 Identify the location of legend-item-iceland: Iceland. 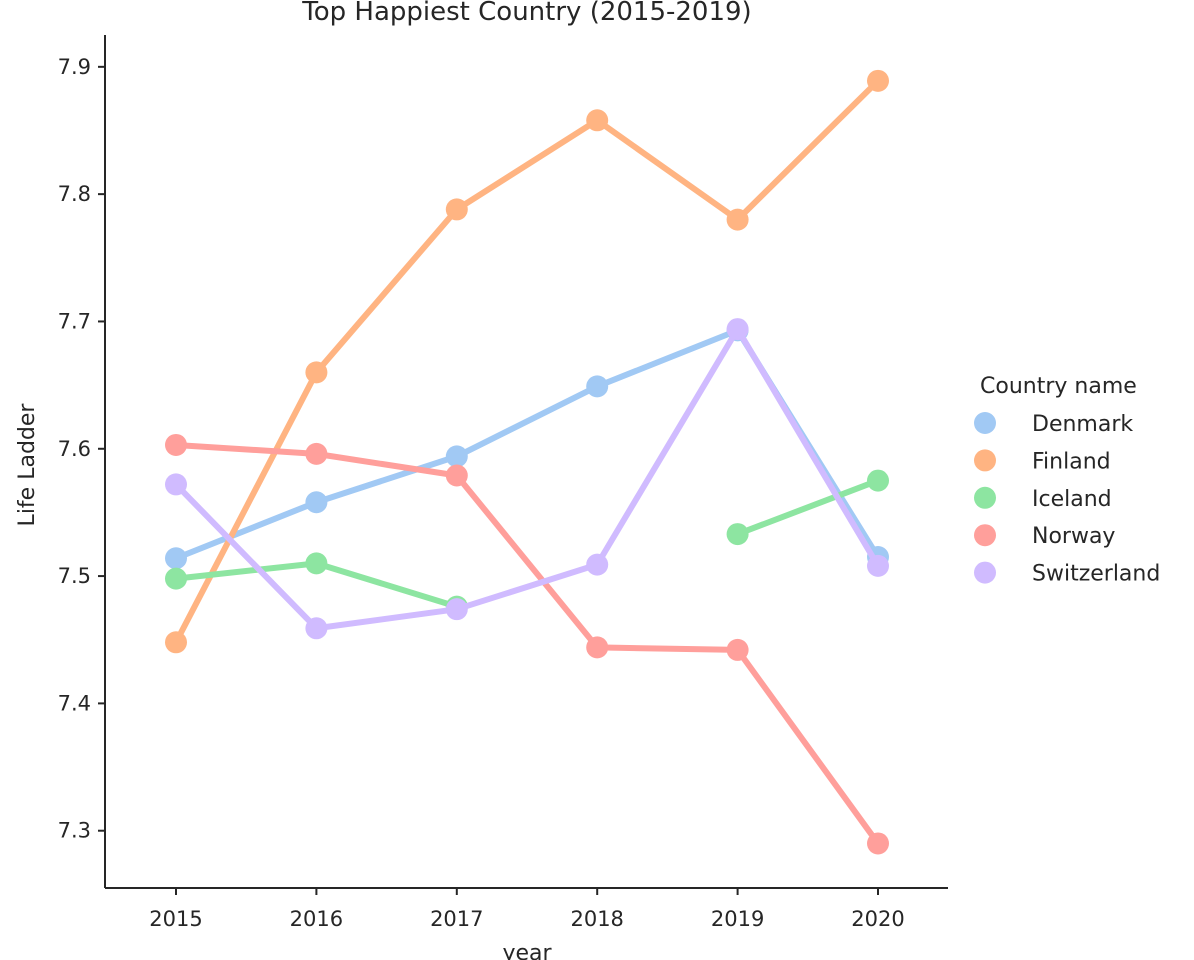
(1043, 499).